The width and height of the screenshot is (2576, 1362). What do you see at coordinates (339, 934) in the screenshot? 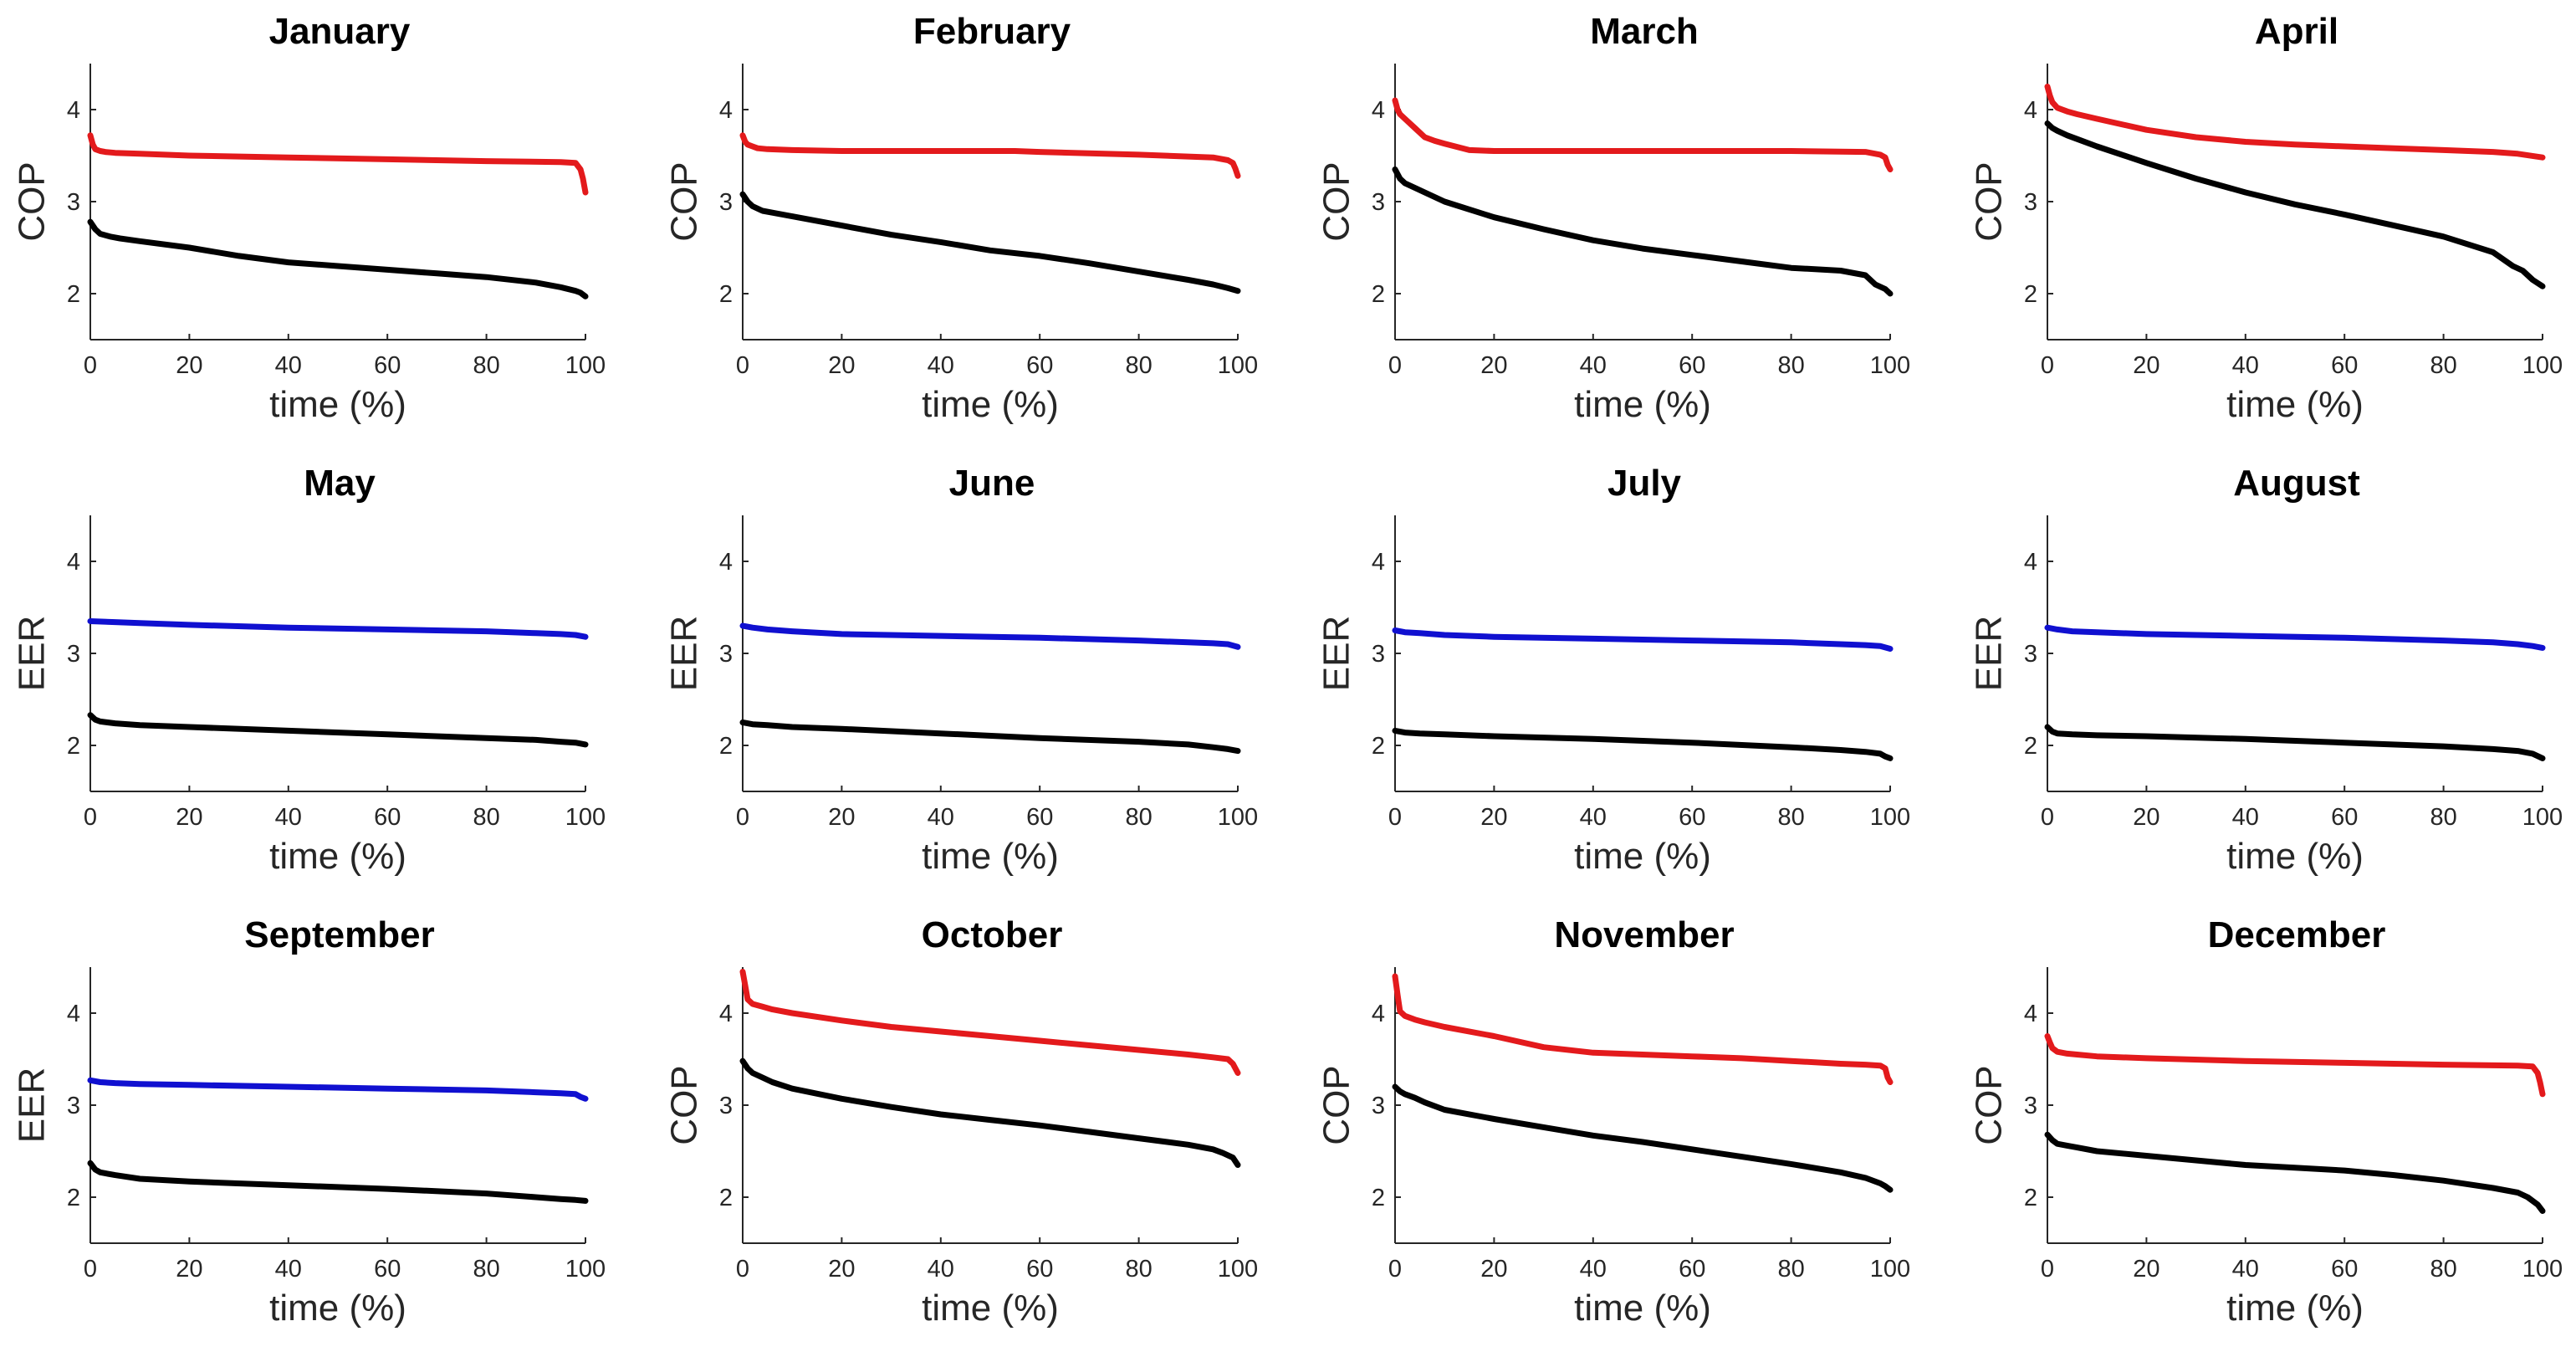
I see `panel-title: September` at bounding box center [339, 934].